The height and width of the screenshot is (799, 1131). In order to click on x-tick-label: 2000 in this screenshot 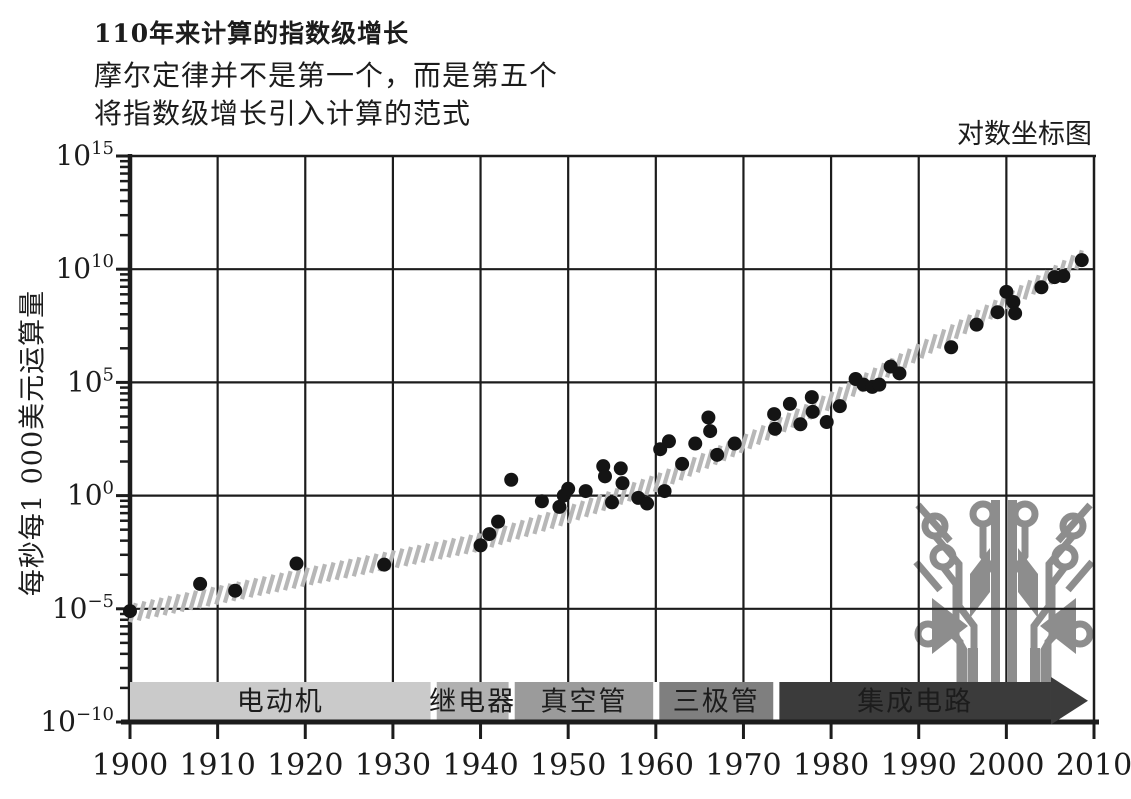, I will do `click(1006, 765)`.